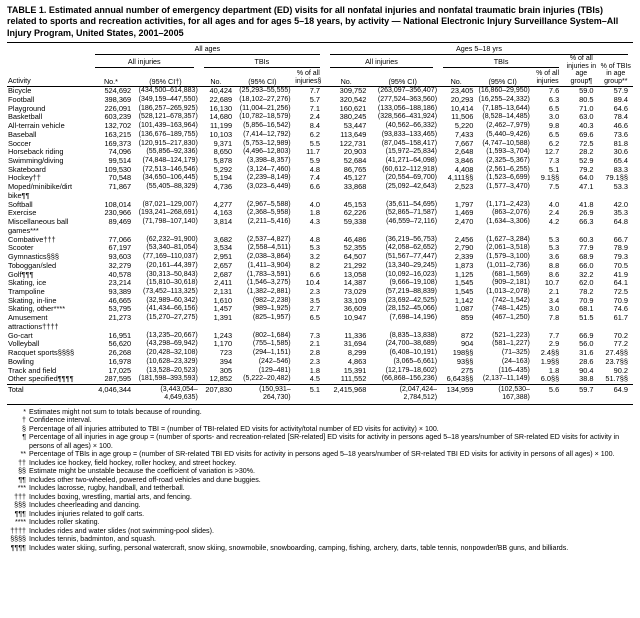 This screenshot has height=618, width=640. What do you see at coordinates (586, 344) in the screenshot?
I see `value-cell: 56.0` at bounding box center [586, 344].